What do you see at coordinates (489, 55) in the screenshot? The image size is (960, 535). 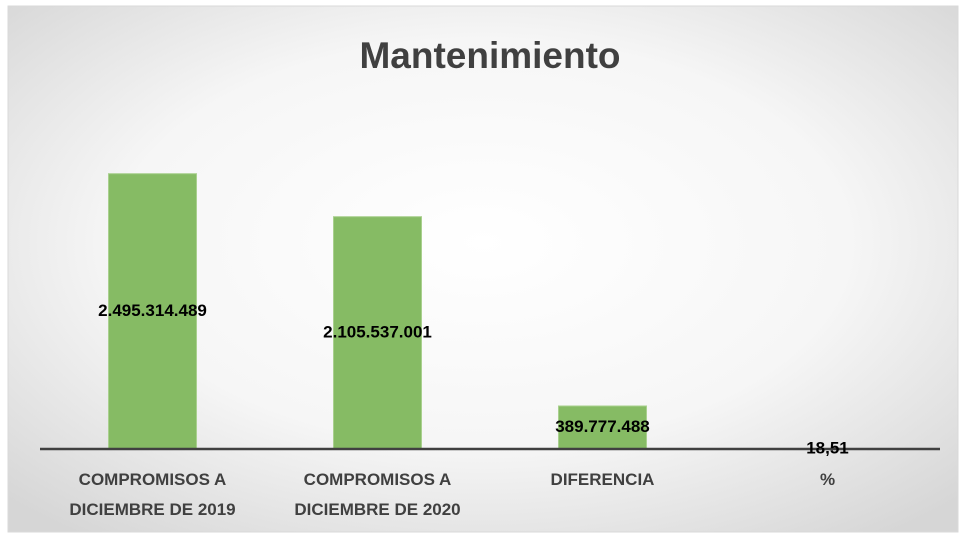 I see `chart-title: Mantenimiento` at bounding box center [489, 55].